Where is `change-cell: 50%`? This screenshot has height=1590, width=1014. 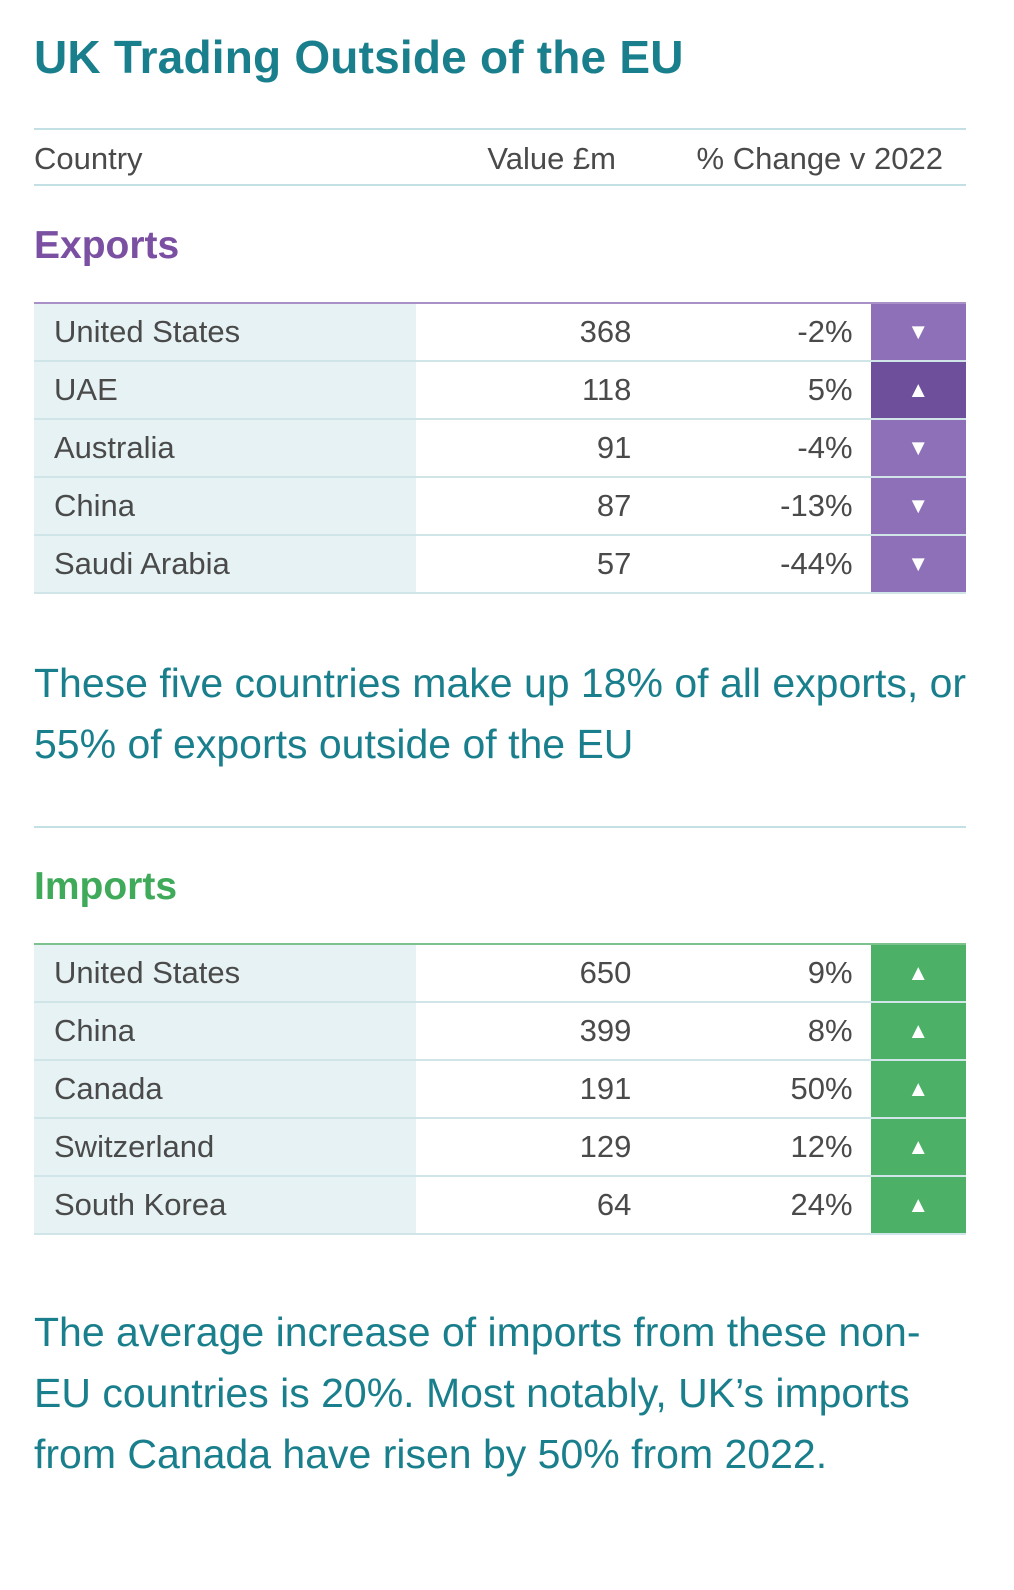 change-cell: 50% is located at coordinates (751, 1089).